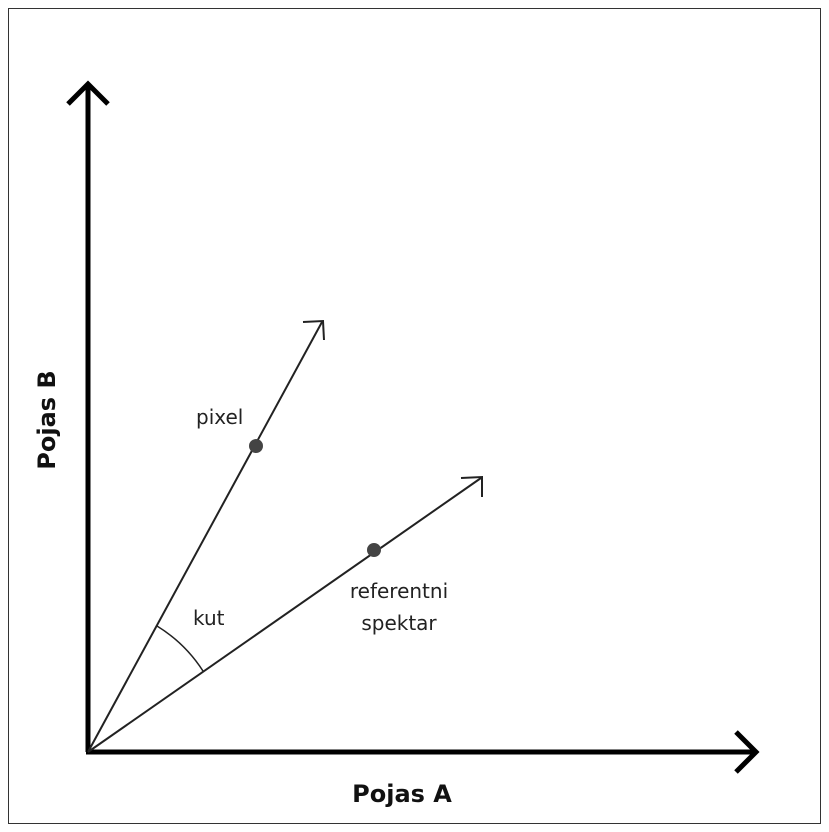 The width and height of the screenshot is (829, 832). Describe the element at coordinates (209, 618) in the screenshot. I see `angle-label: kut` at that location.